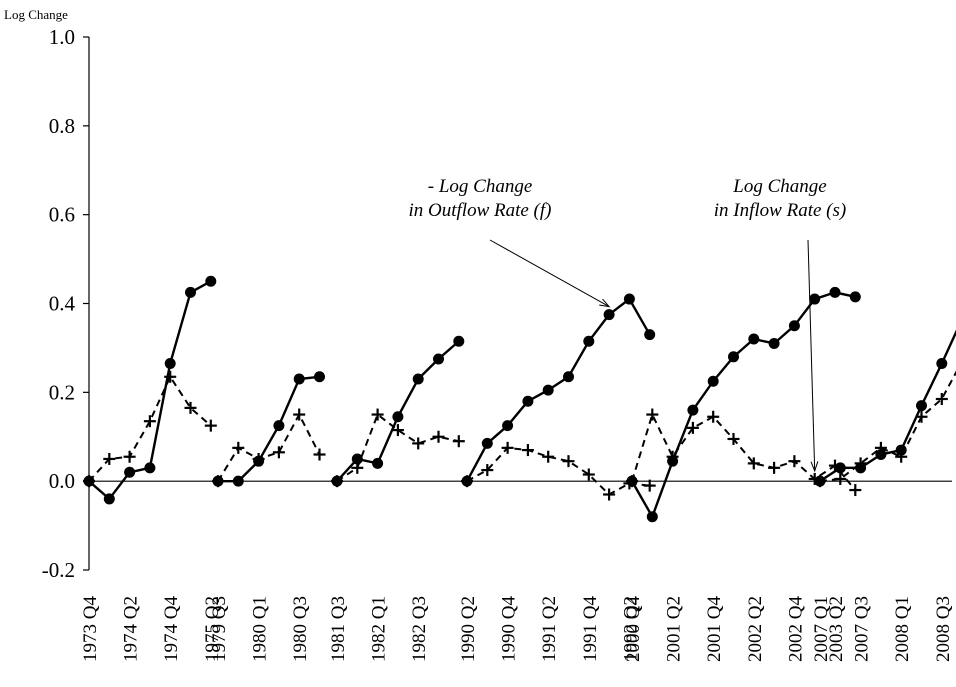 The height and width of the screenshot is (687, 956). I want to click on x-tick-label: 1973 Q4, so click(90, 629).